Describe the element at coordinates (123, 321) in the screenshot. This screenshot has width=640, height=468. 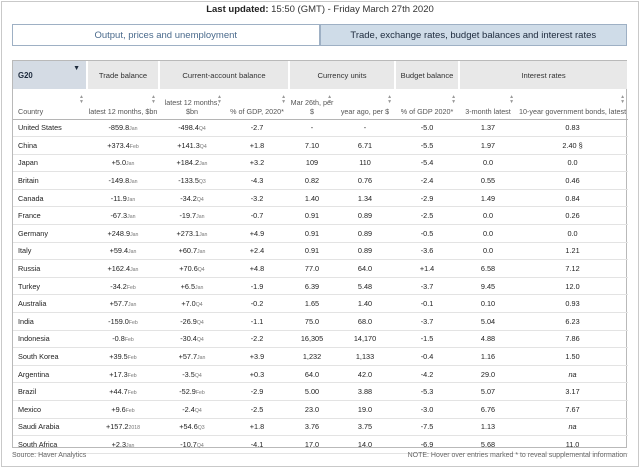
I see `cell-trade-balance: -159.0Feb` at that location.